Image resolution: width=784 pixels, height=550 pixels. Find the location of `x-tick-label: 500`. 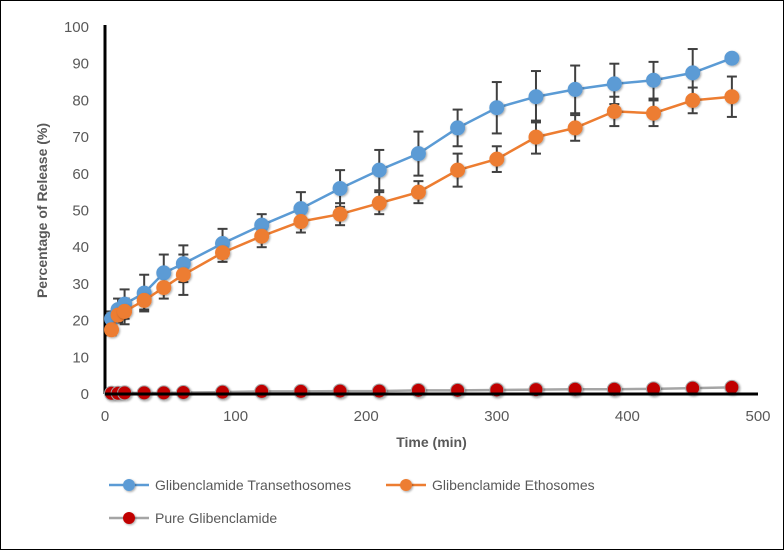

x-tick-label: 500 is located at coordinates (757, 416).